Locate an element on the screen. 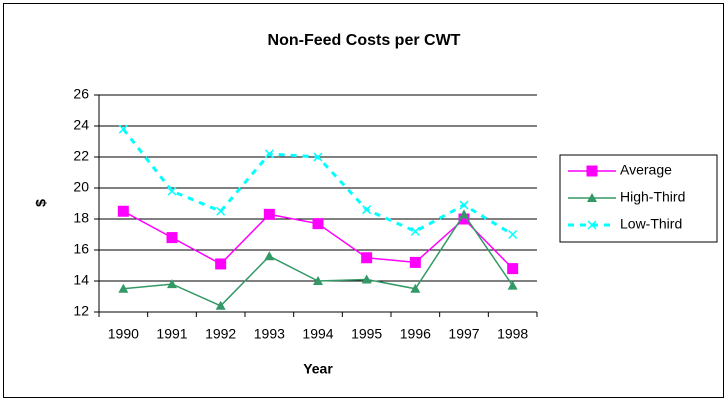 This screenshot has height=402, width=728. x-tick-label: 1990 is located at coordinates (123, 334).